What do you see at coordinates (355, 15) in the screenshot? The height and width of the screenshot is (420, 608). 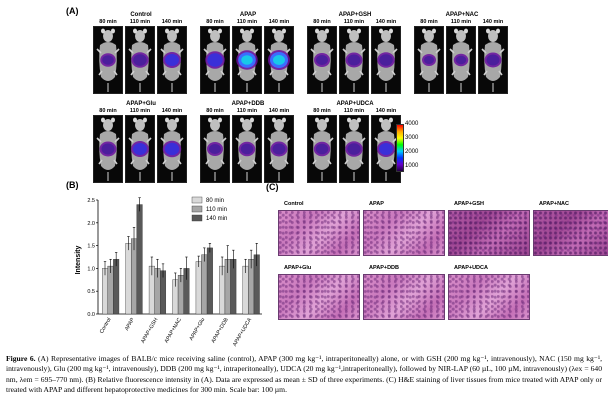 I see `group-title: APAP+GSH` at bounding box center [355, 15].